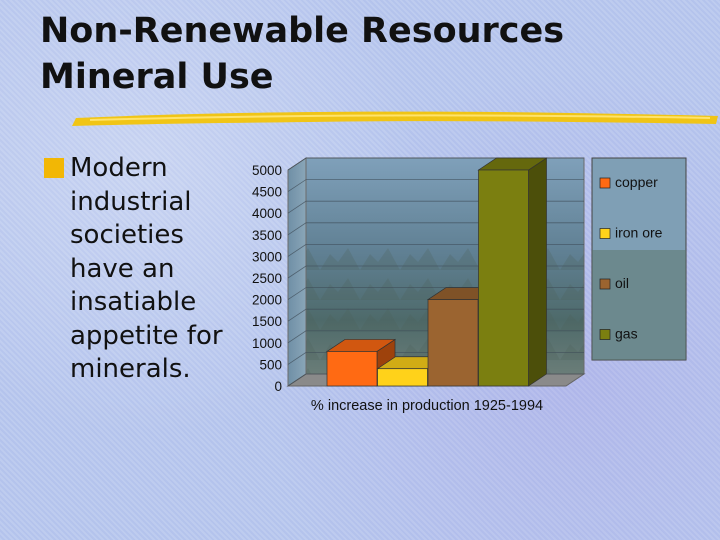  What do you see at coordinates (157, 77) in the screenshot?
I see `title-line-2: Mineral Use` at bounding box center [157, 77].